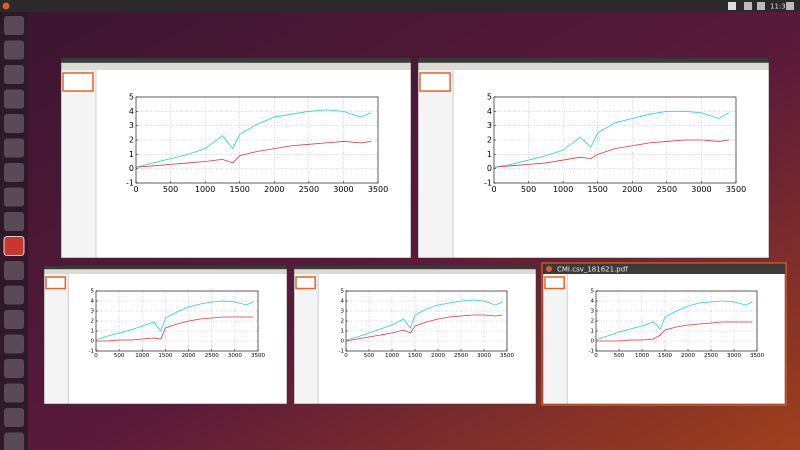 The width and height of the screenshot is (800, 450). I want to click on document-area, so click(664, 339).